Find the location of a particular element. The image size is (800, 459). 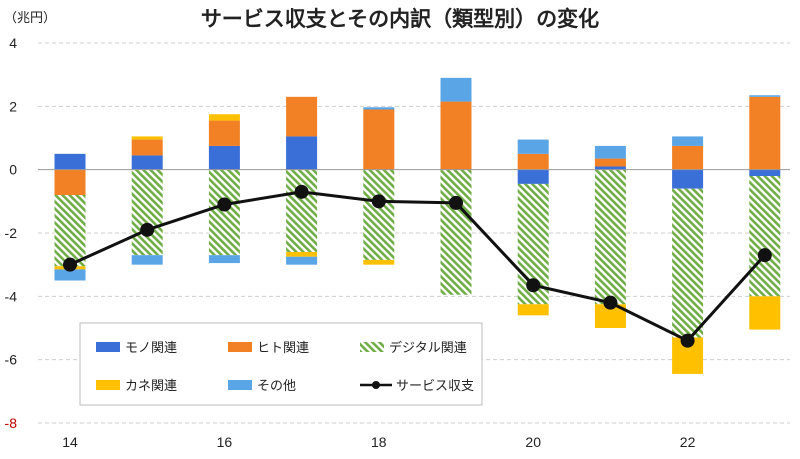

x-tick-label: 14 is located at coordinates (70, 442).